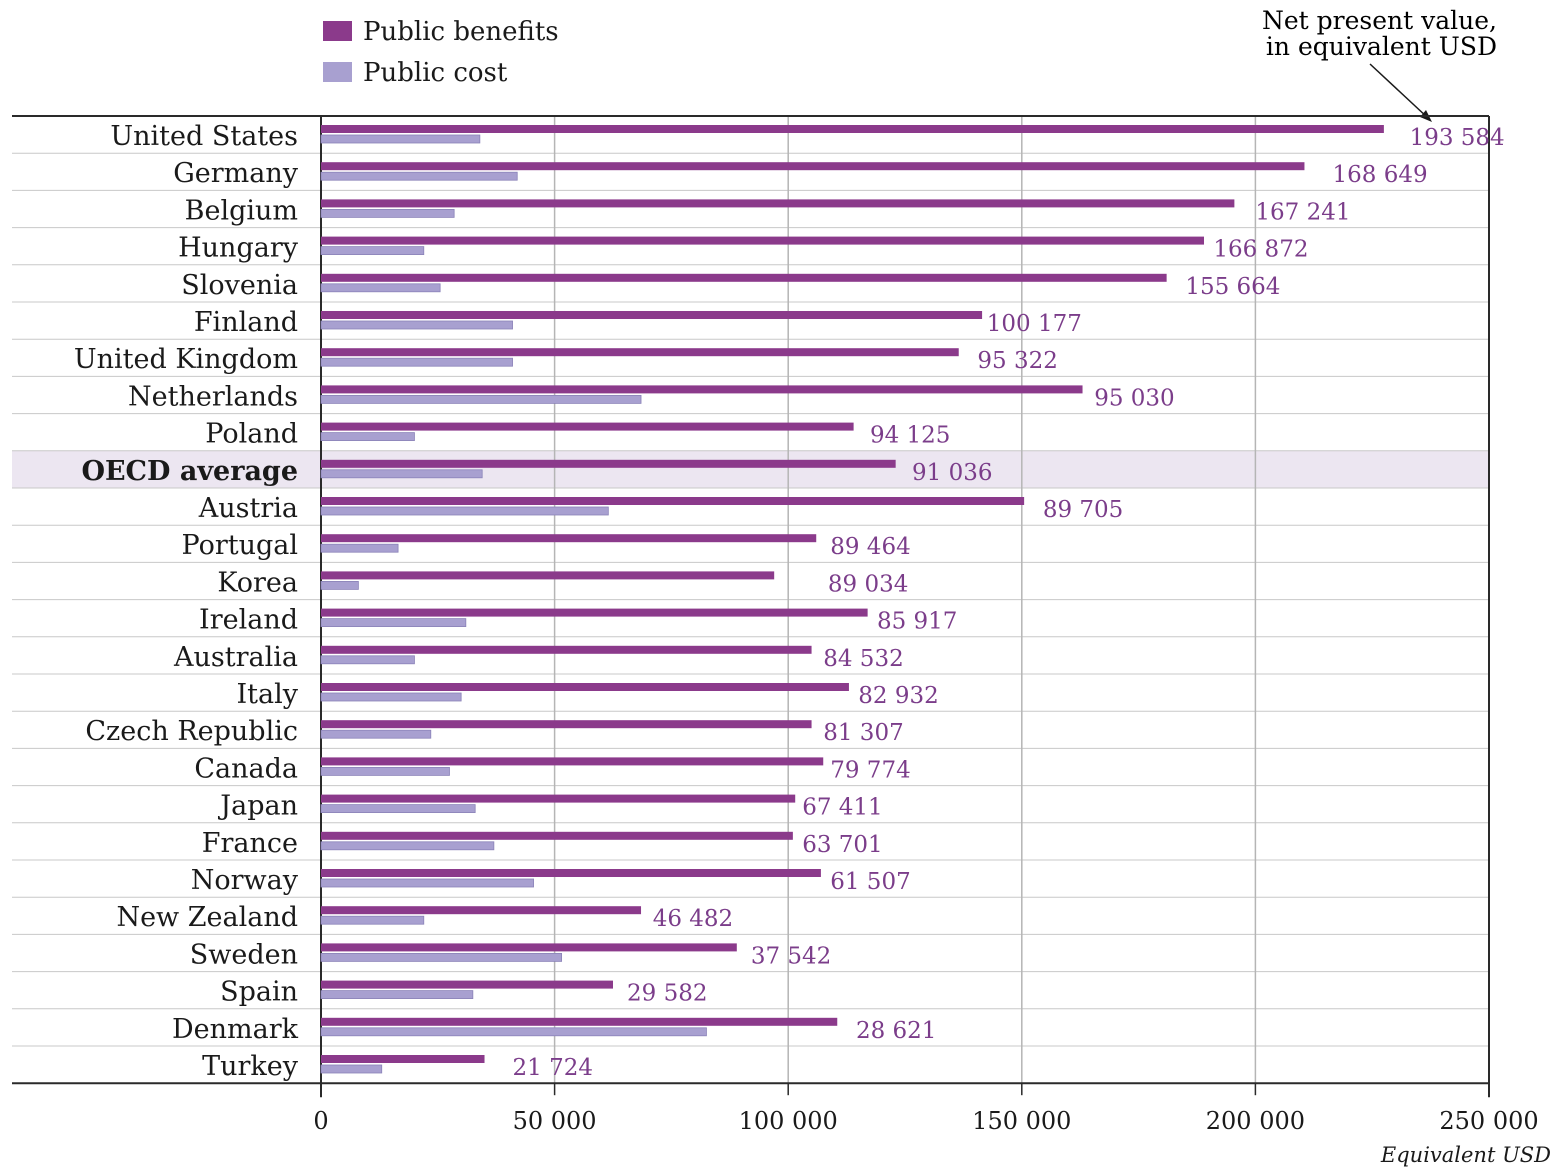 This screenshot has height=1167, width=1555. I want to click on x-tick-label: 150 000, so click(1021, 1121).